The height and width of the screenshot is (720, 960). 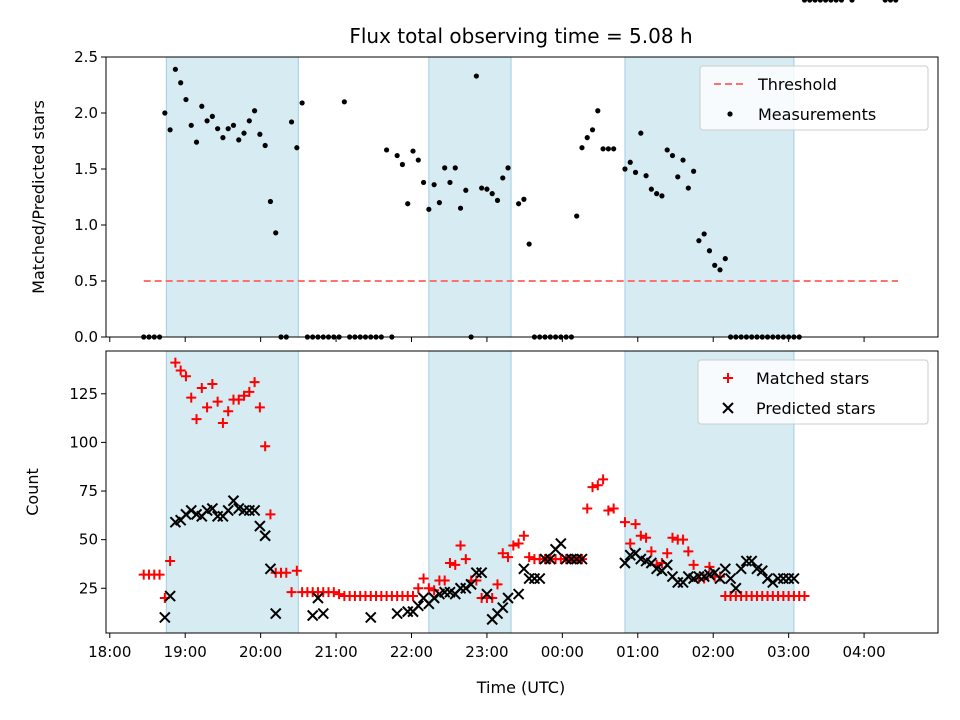 What do you see at coordinates (863, 652) in the screenshot?
I see `x-tick-label: 04:00` at bounding box center [863, 652].